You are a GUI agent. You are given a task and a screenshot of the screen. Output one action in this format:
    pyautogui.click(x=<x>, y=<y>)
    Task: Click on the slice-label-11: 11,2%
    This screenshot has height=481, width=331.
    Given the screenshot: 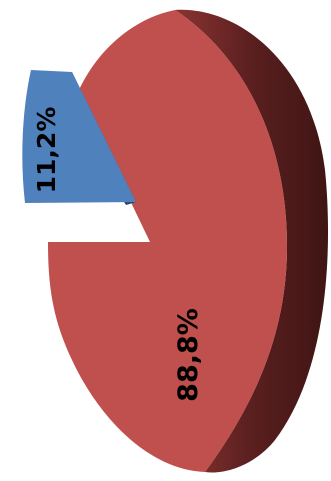 What is the action you would take?
    pyautogui.click(x=46, y=150)
    